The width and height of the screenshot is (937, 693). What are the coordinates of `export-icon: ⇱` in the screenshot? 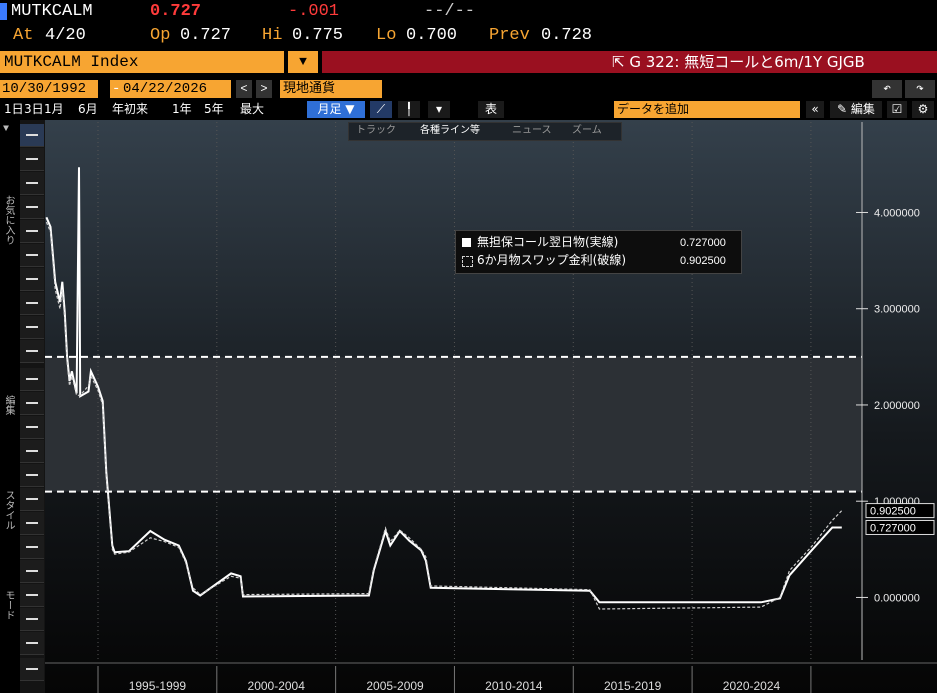 It's located at (621, 62).